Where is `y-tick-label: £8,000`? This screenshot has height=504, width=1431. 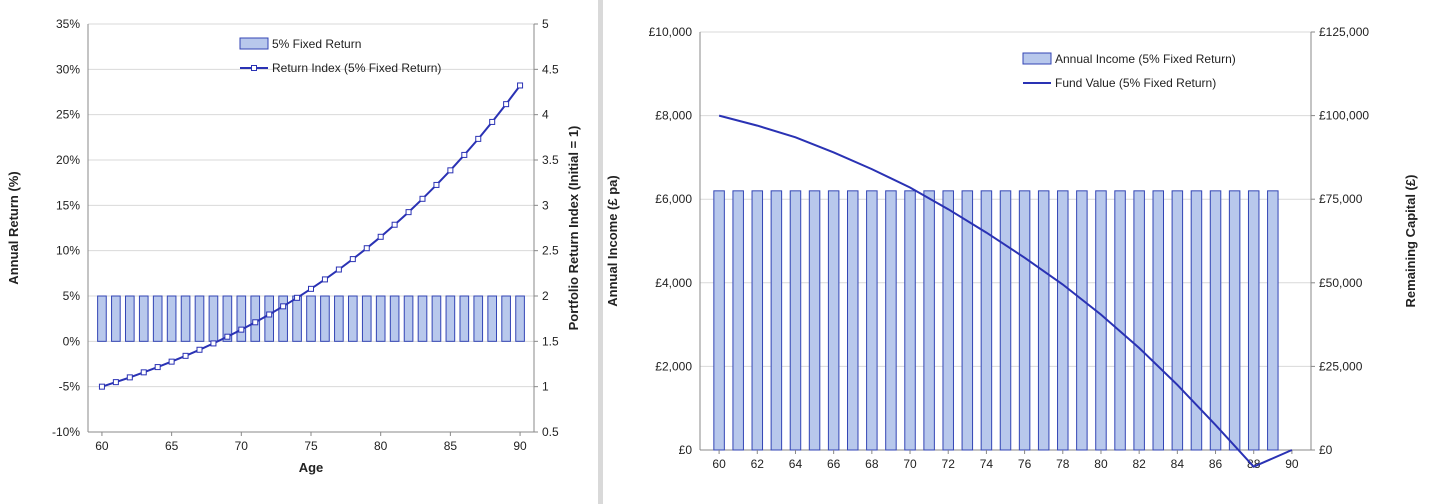
y-tick-label: £8,000 is located at coordinates (673, 116).